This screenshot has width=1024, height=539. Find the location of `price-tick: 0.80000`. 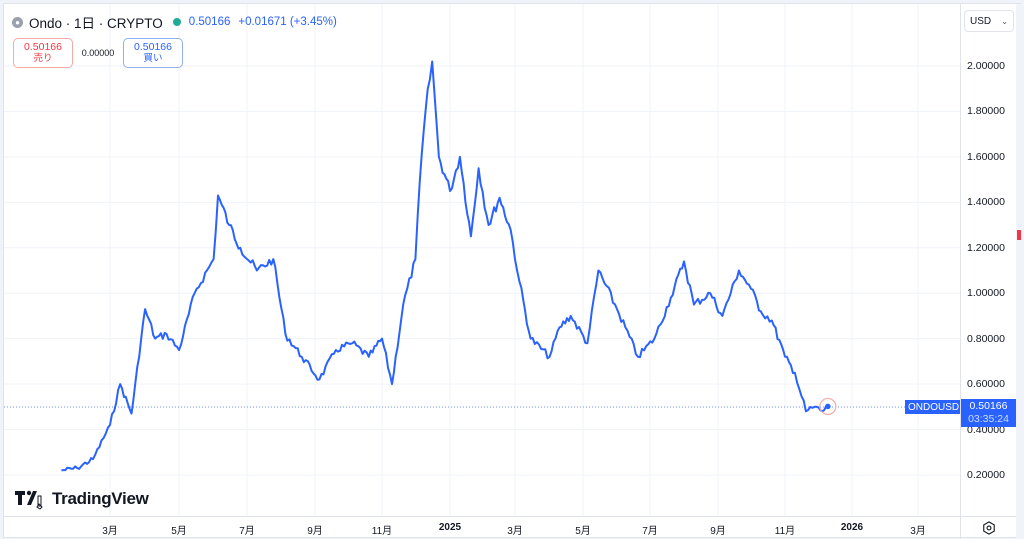

price-tick: 0.80000 is located at coordinates (986, 338).